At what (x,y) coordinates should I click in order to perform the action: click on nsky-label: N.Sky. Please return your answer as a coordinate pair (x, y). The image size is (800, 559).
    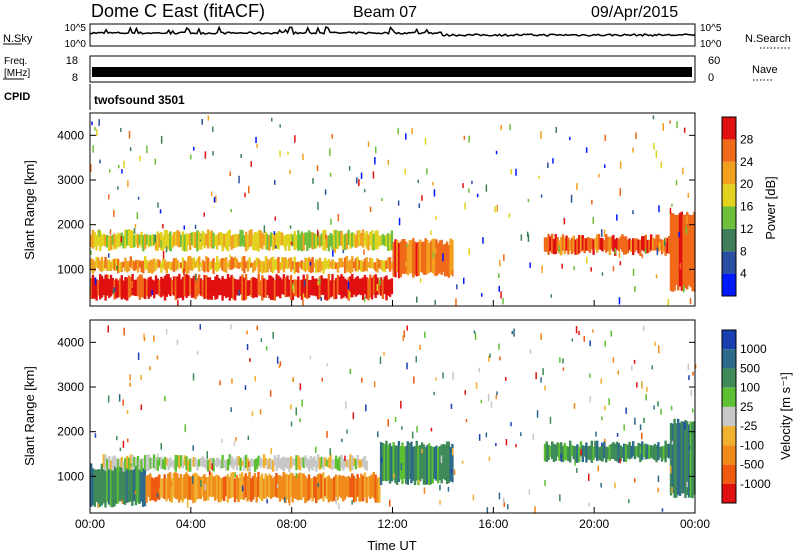
    Looking at the image, I should click on (18, 39).